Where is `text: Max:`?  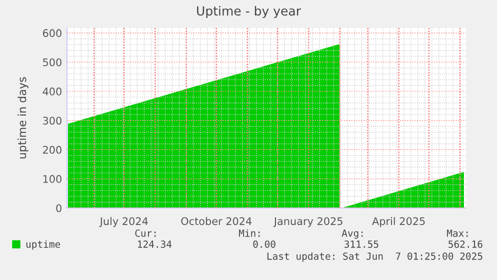 text: Max: is located at coordinates (457, 233).